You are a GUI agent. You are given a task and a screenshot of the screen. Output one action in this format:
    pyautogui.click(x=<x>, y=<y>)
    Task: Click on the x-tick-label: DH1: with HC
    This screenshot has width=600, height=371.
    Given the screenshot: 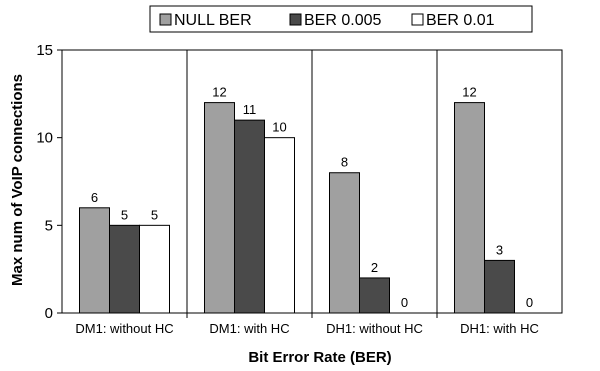 What is the action you would take?
    pyautogui.click(x=499, y=328)
    